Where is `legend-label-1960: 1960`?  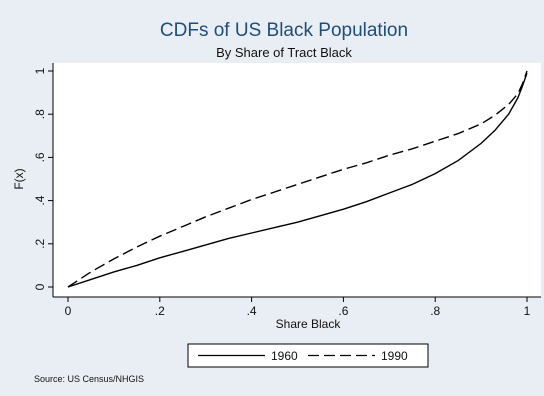
legend-label-1960: 1960 is located at coordinates (284, 356).